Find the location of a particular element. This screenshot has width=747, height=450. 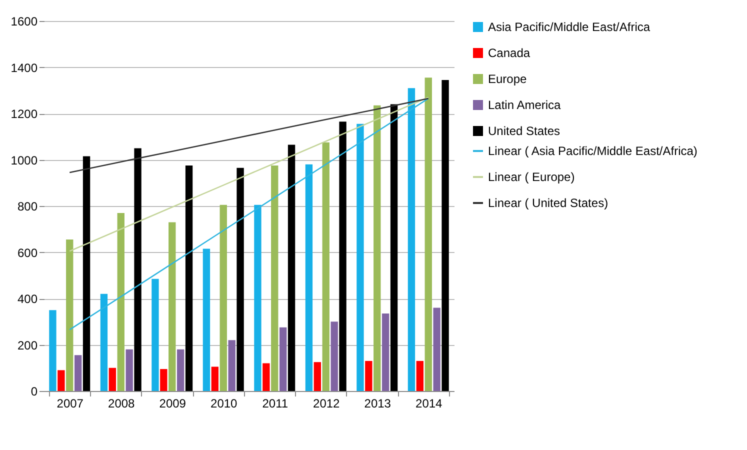

y-tick-label: 800 is located at coordinates (27, 207).